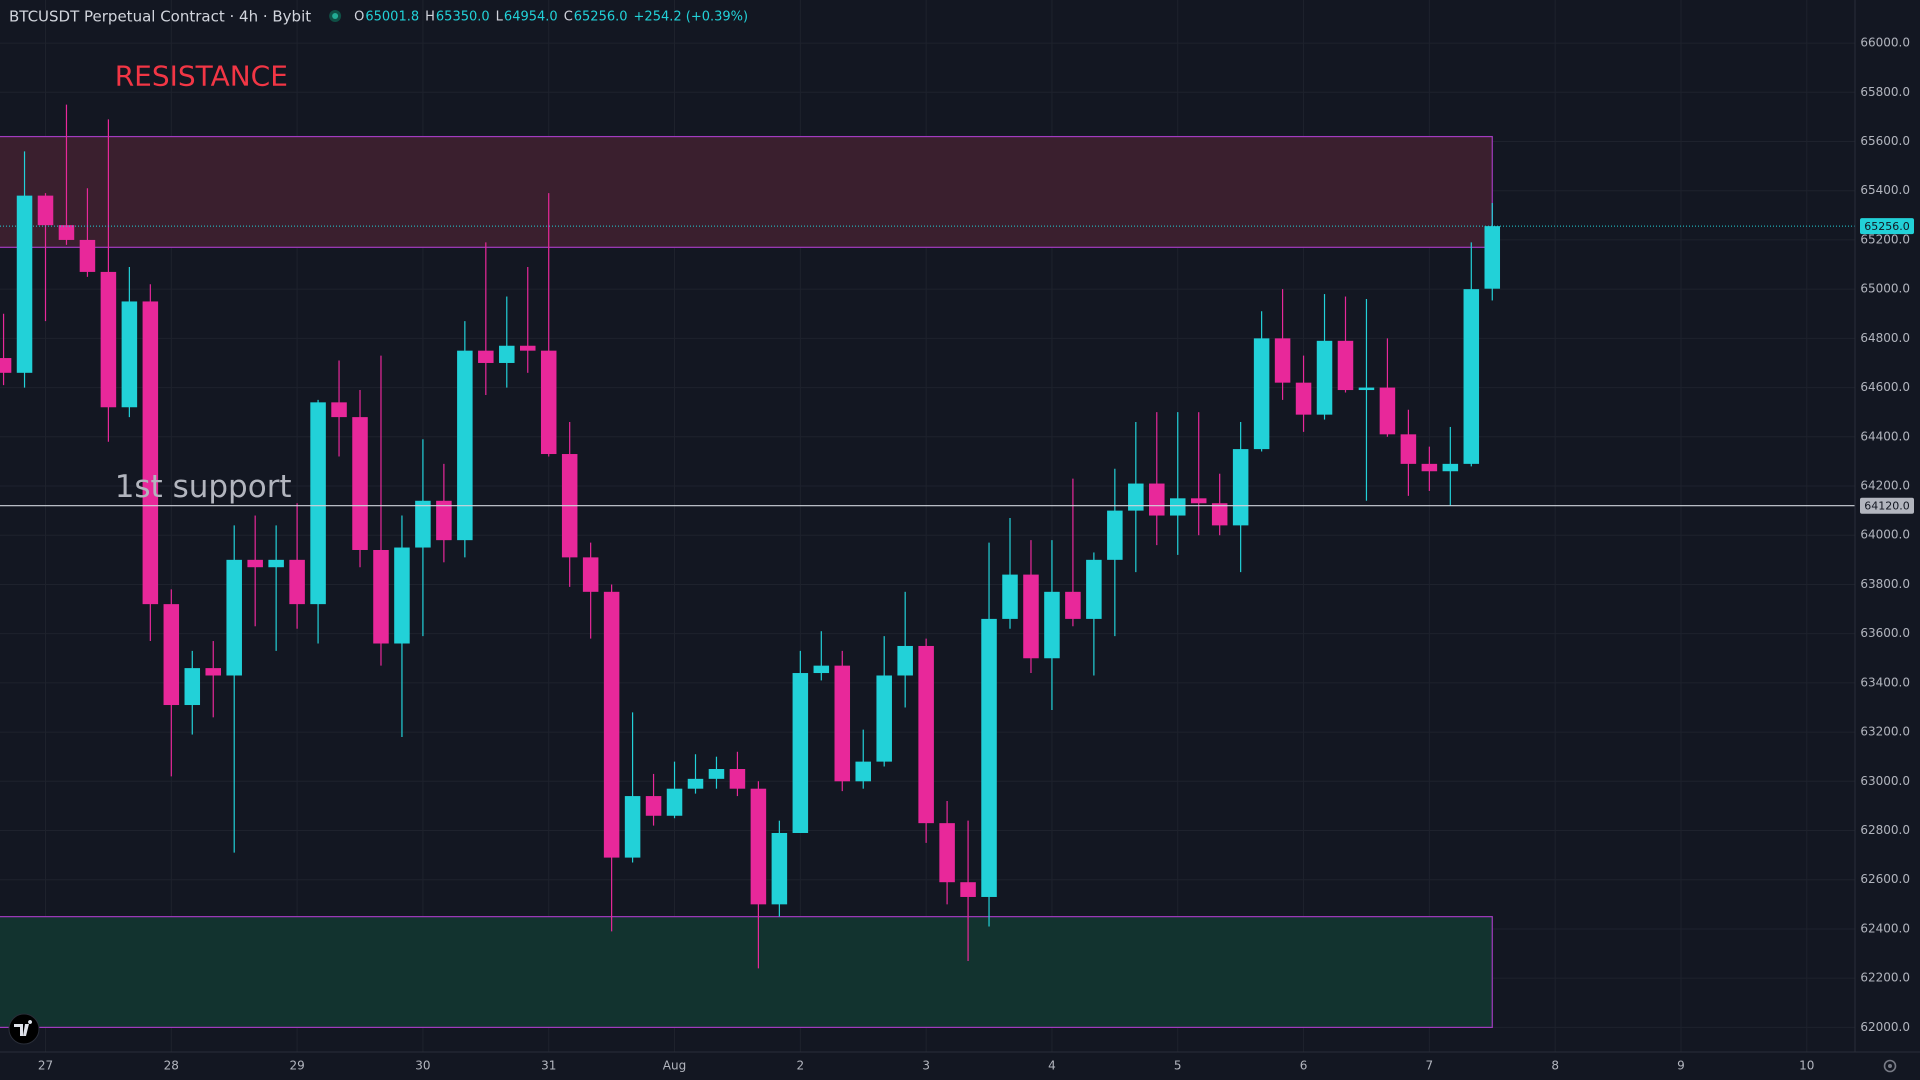 The height and width of the screenshot is (1080, 1920). Describe the element at coordinates (1555, 1066) in the screenshot. I see `x-tick-label: 8` at that location.